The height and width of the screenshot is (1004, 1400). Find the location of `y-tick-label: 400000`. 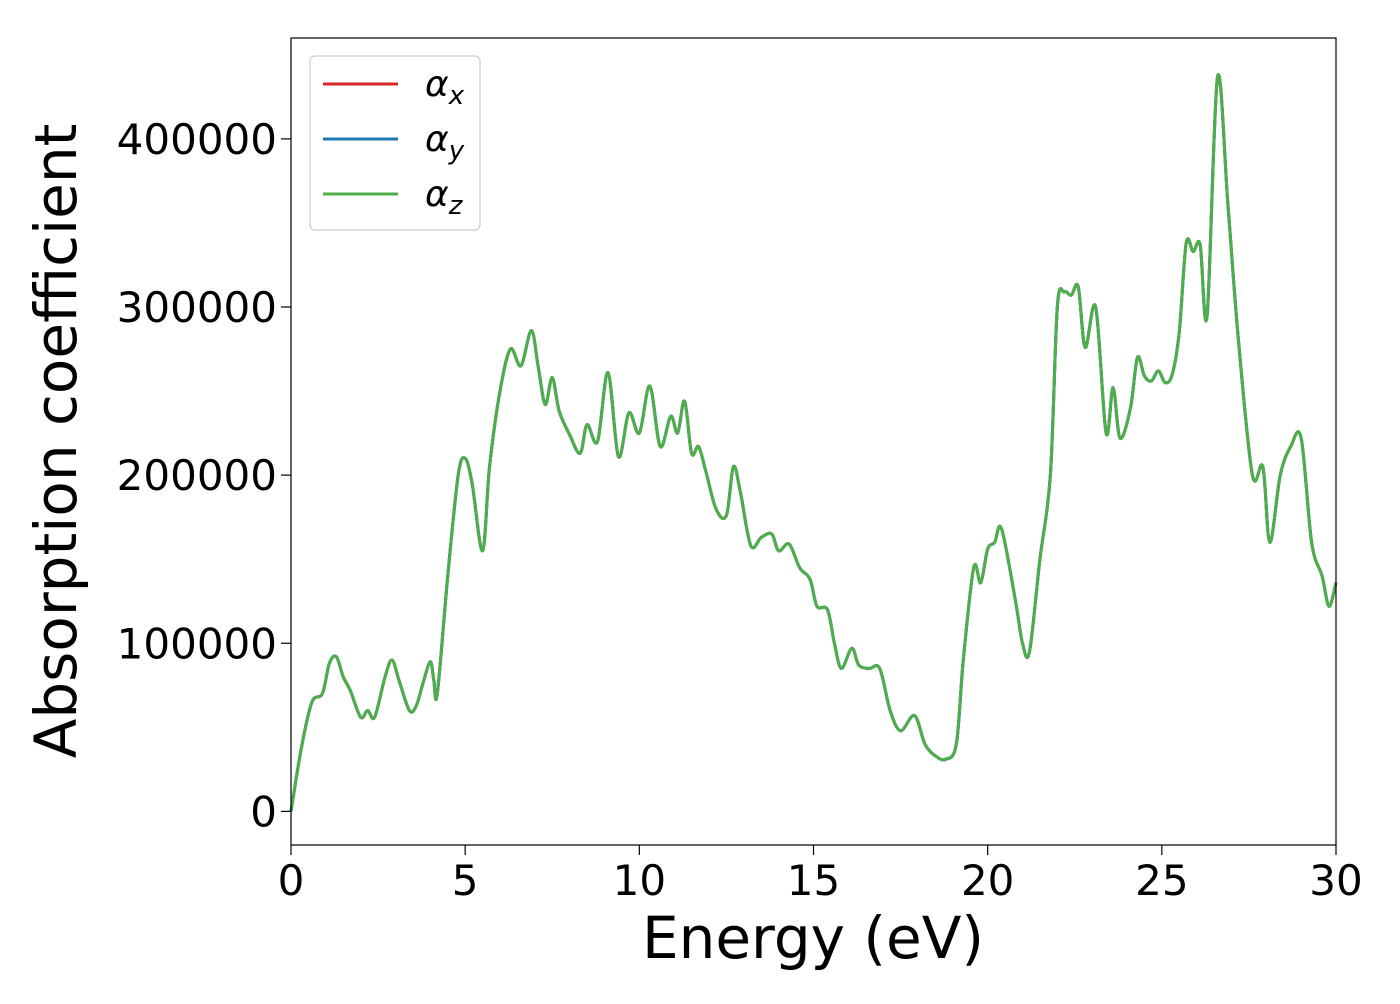

y-tick-label: 400000 is located at coordinates (197, 139).